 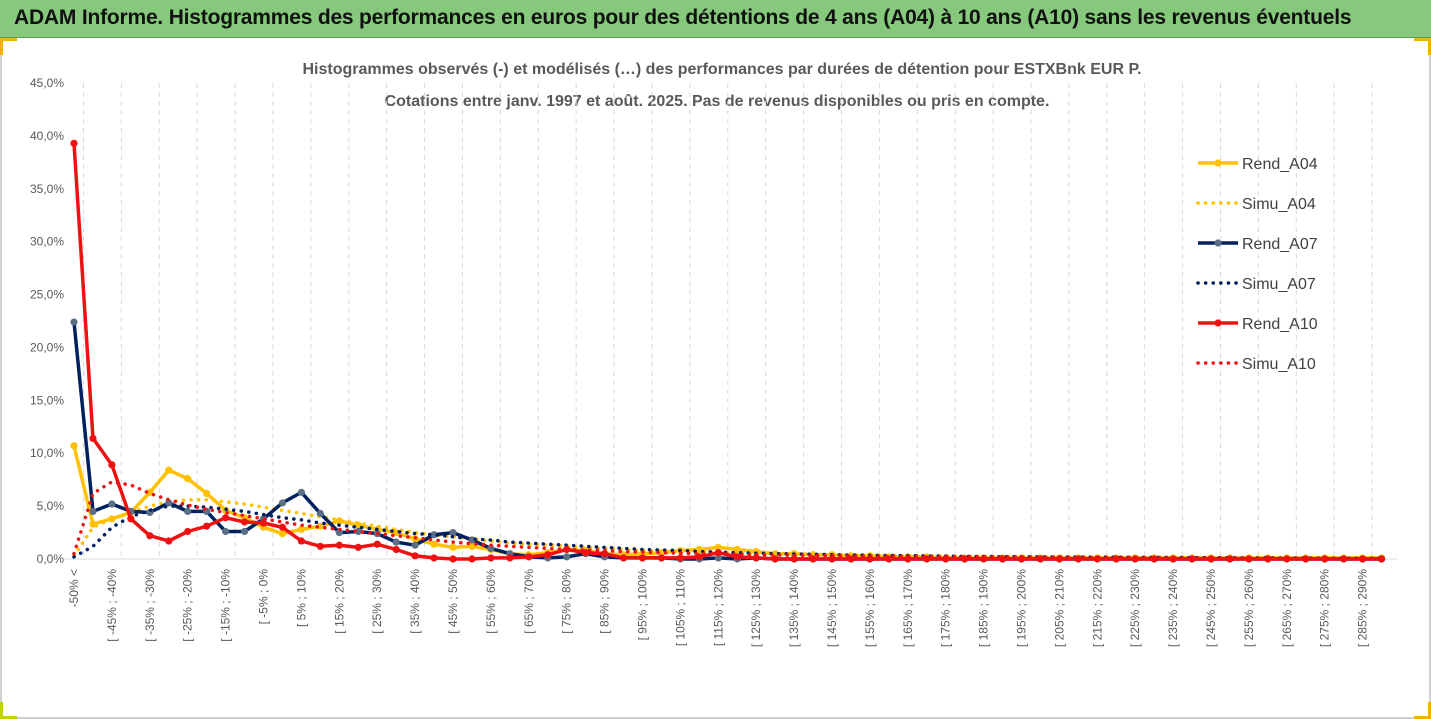 What do you see at coordinates (47, 242) in the screenshot?
I see `y-tick-label: 30,0%` at bounding box center [47, 242].